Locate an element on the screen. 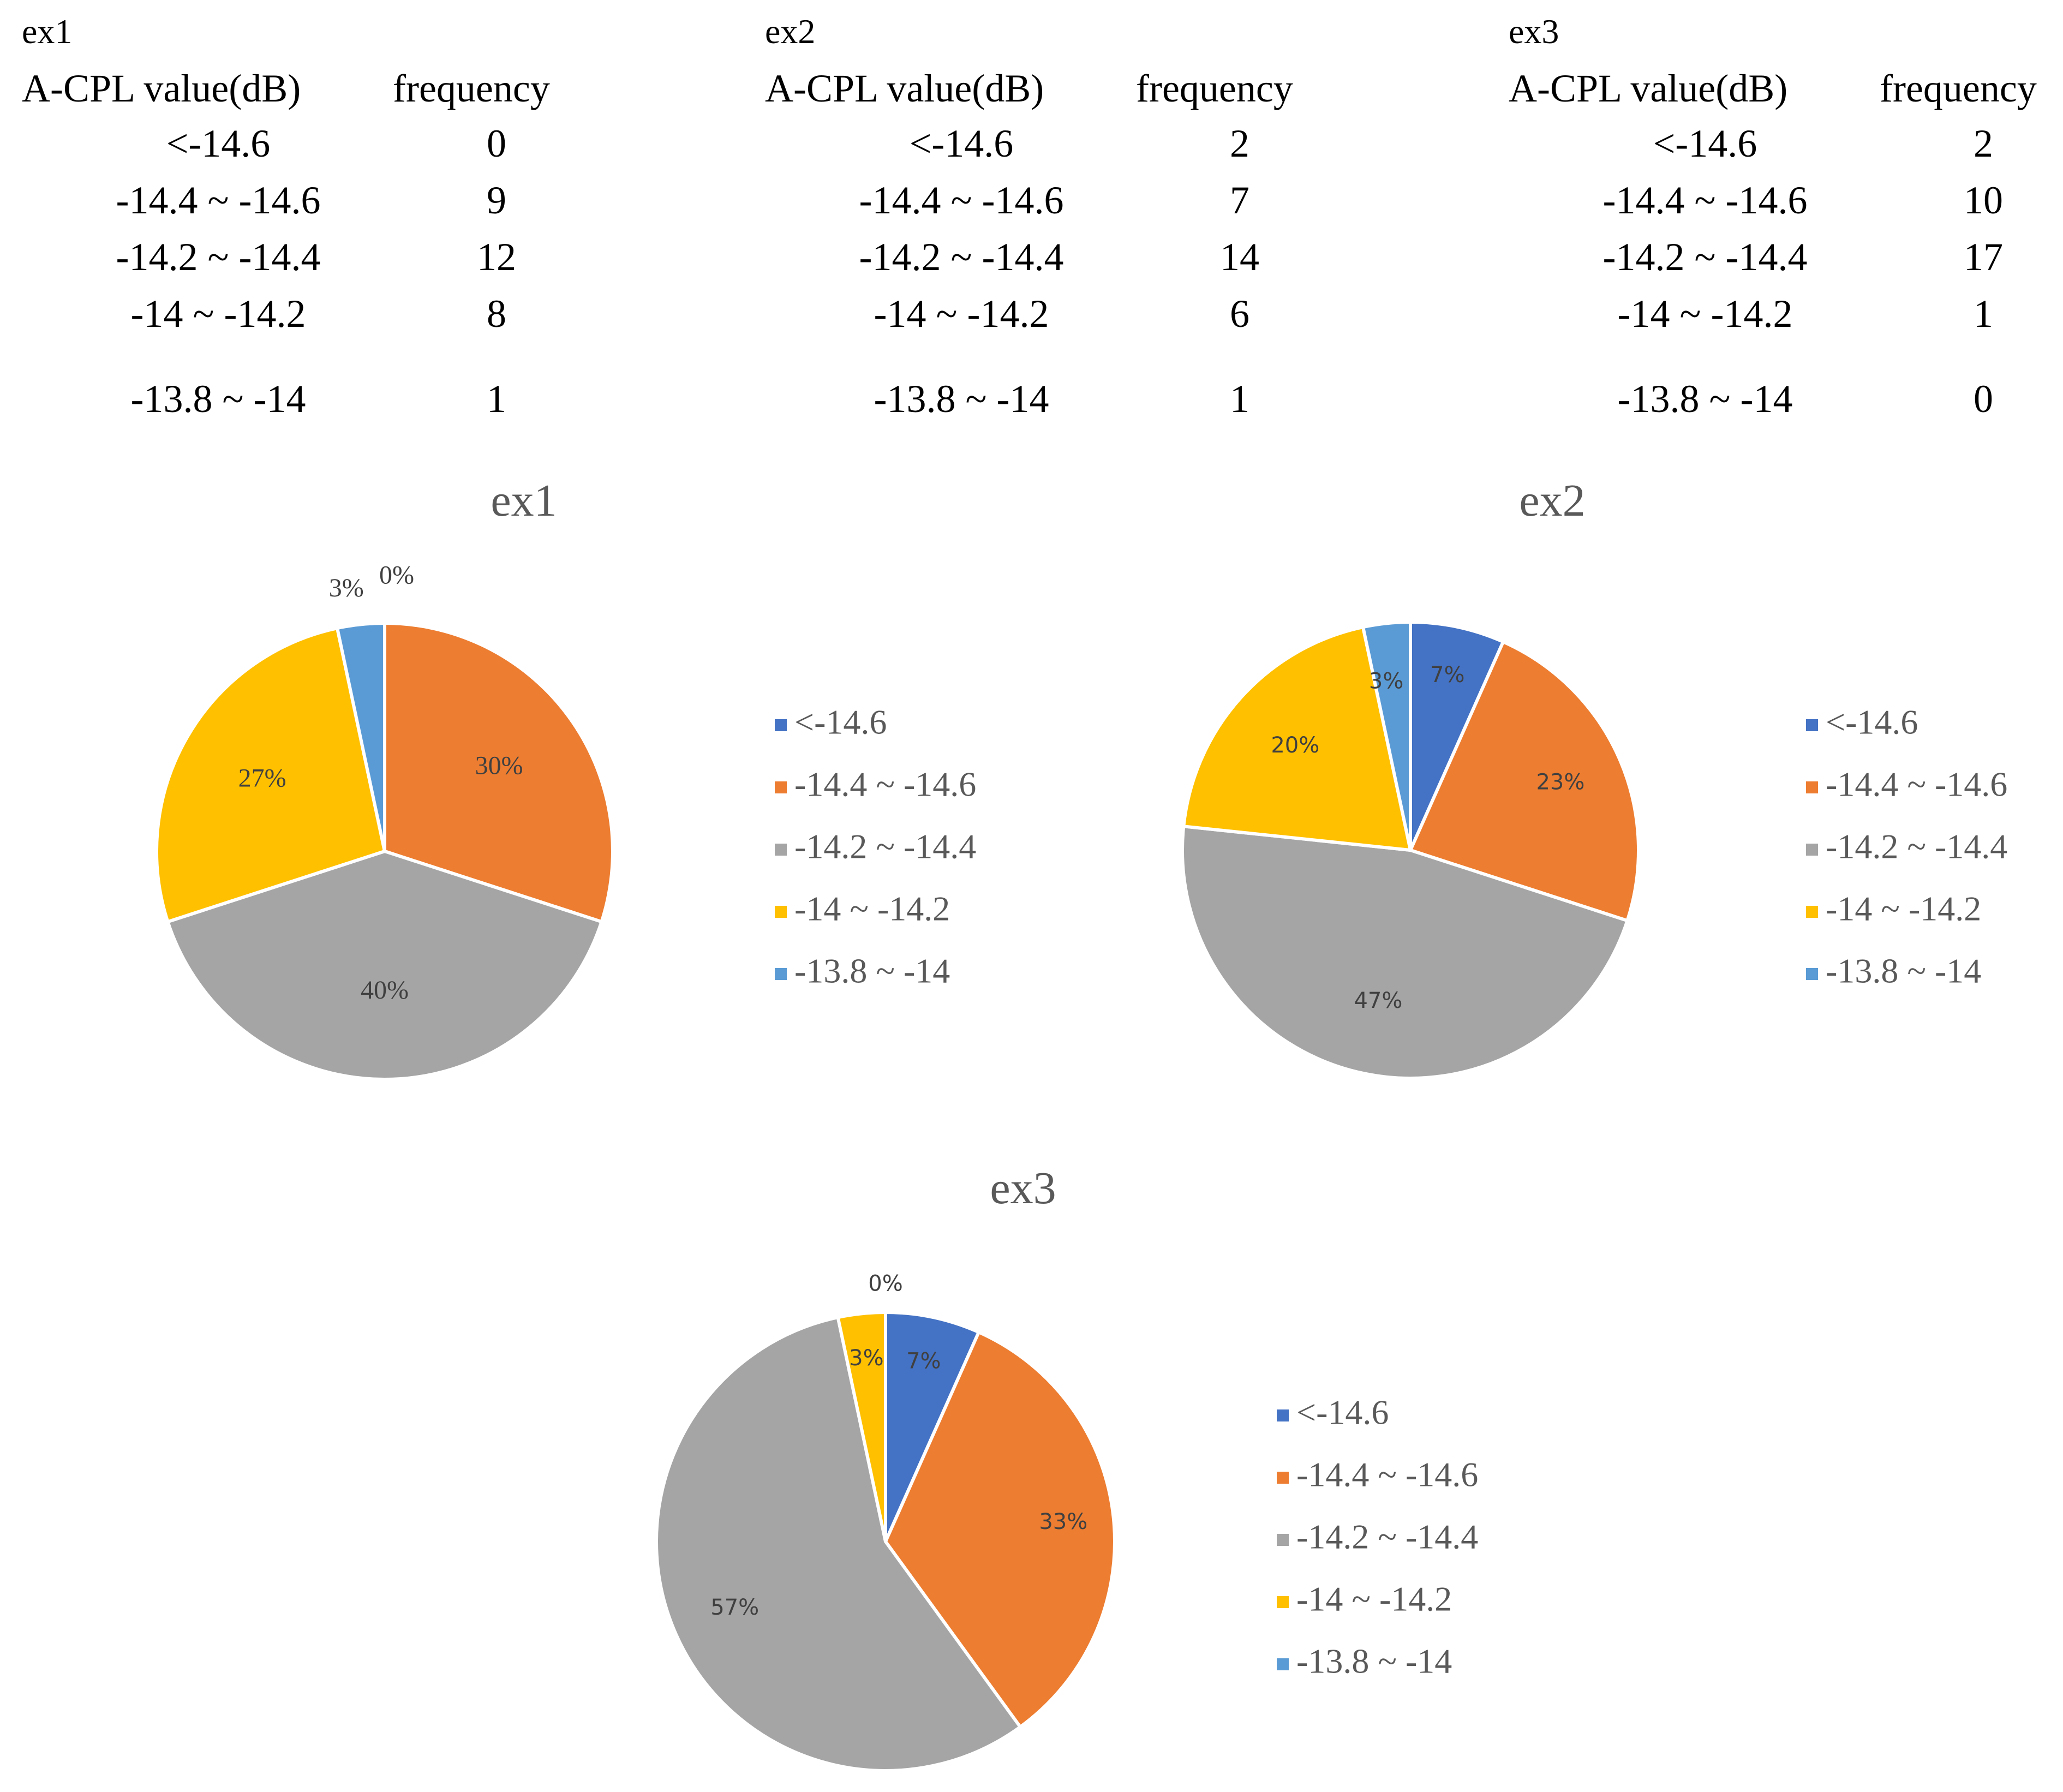  frequency-cell: 8 is located at coordinates (496, 314).